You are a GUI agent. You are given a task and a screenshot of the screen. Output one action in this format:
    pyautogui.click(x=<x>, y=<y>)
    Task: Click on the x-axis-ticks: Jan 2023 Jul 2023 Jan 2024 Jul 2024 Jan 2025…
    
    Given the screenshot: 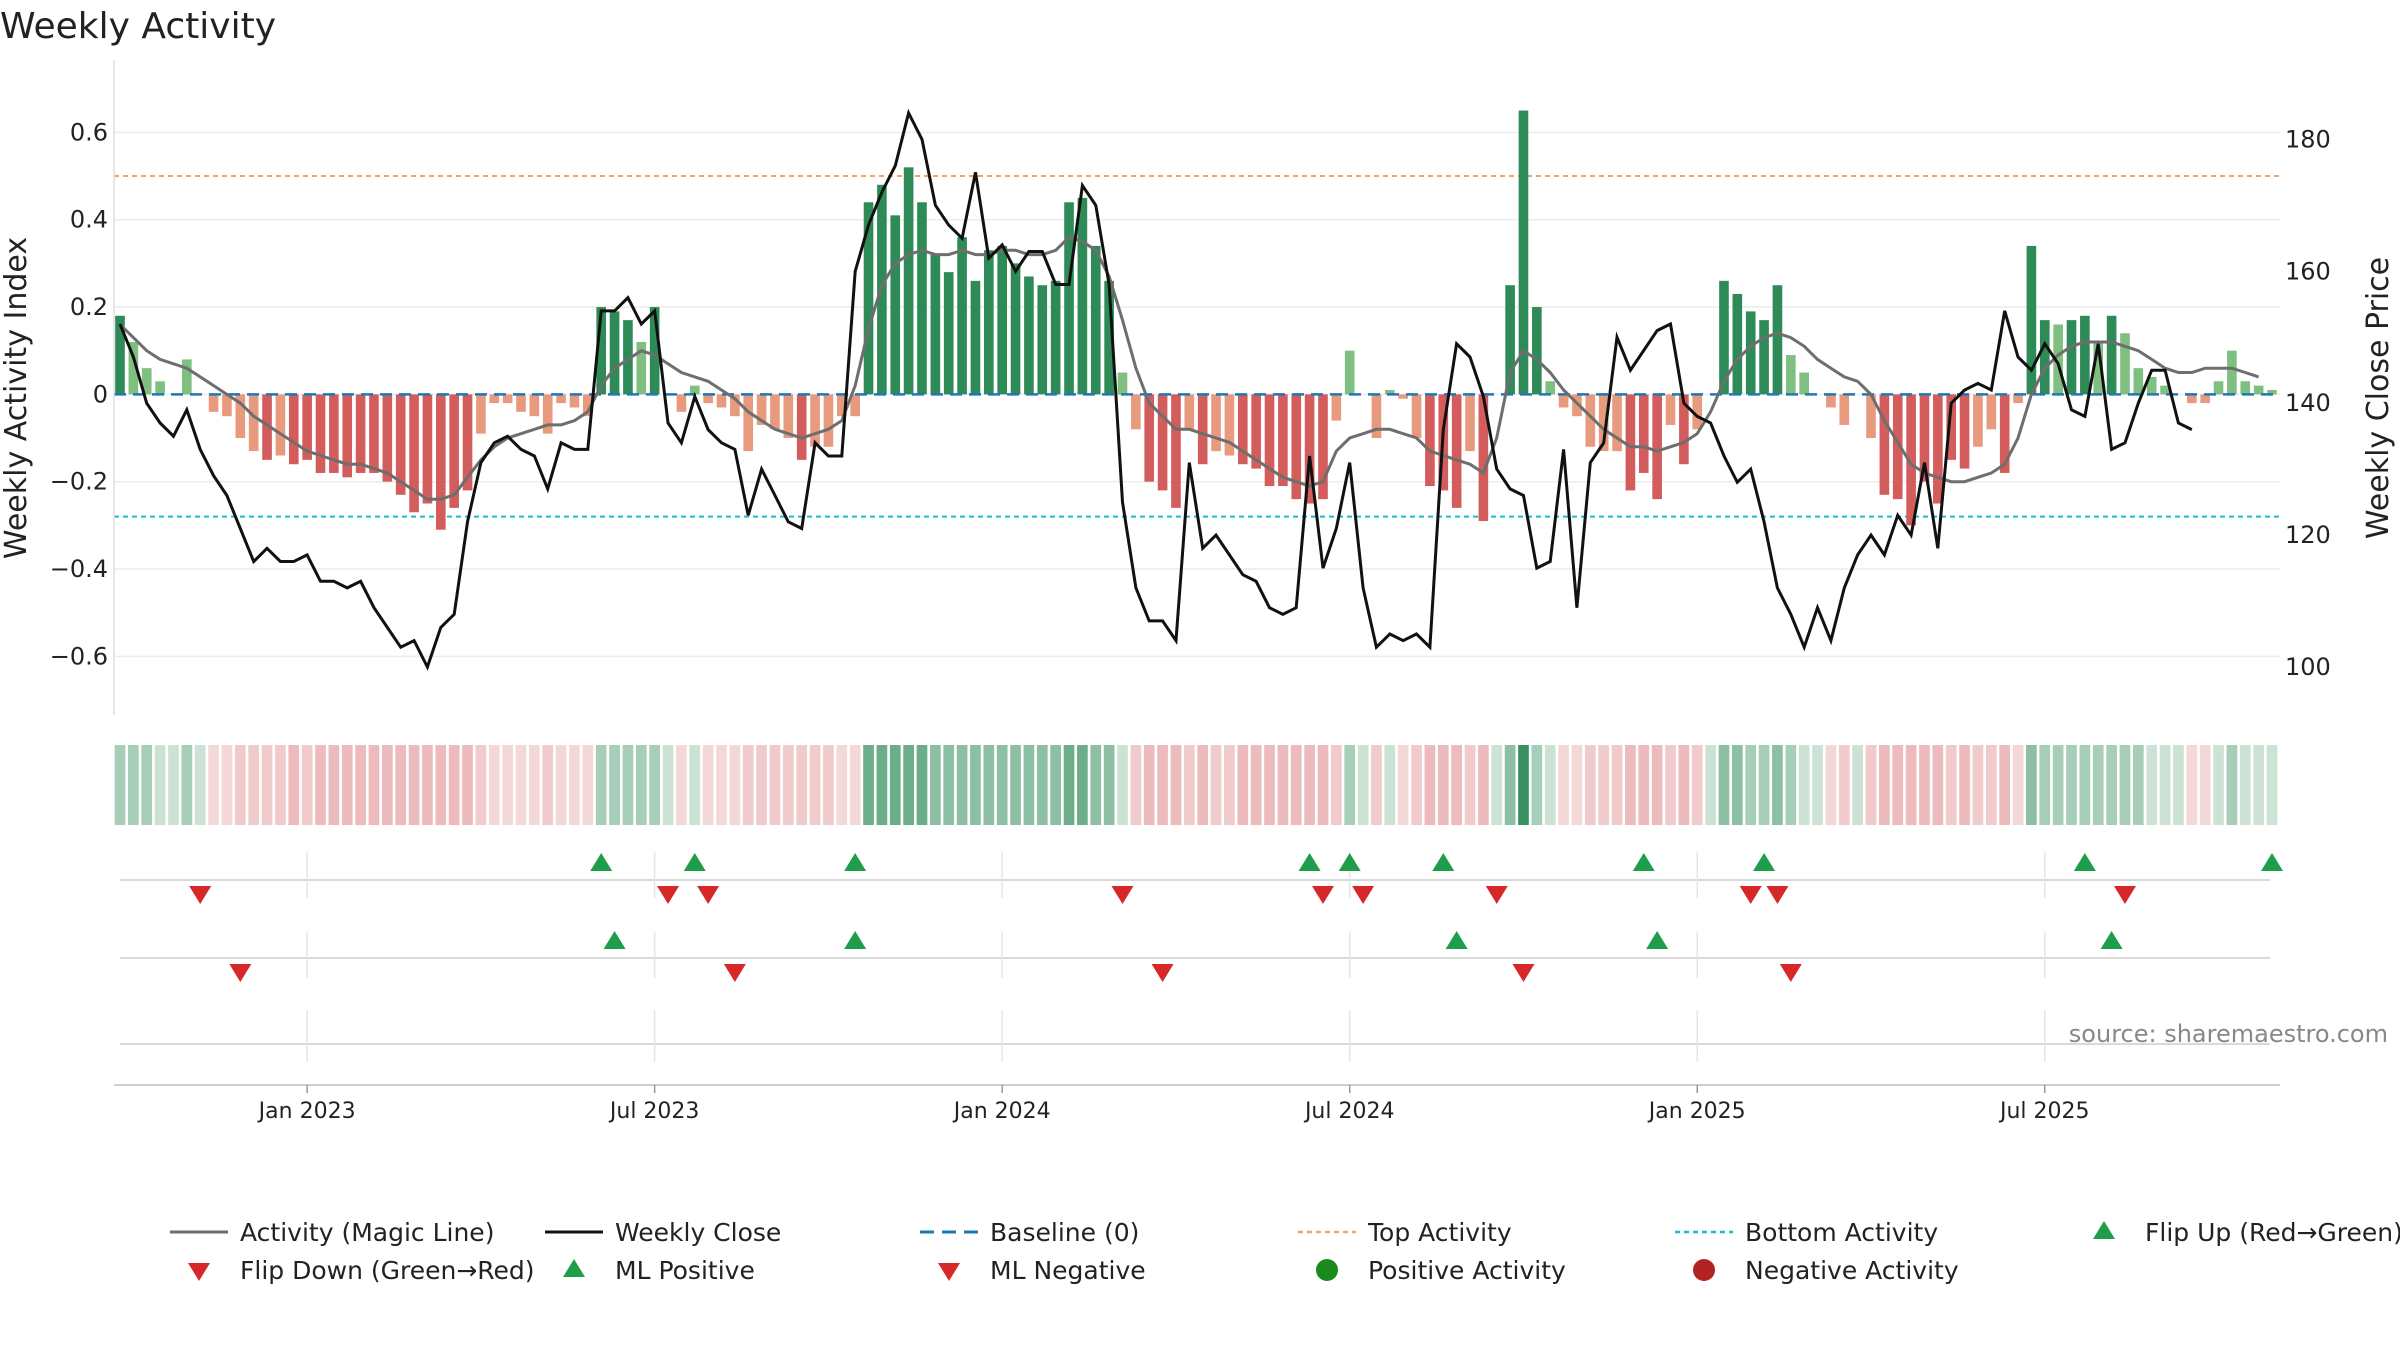 What is the action you would take?
    pyautogui.click(x=1173, y=1104)
    